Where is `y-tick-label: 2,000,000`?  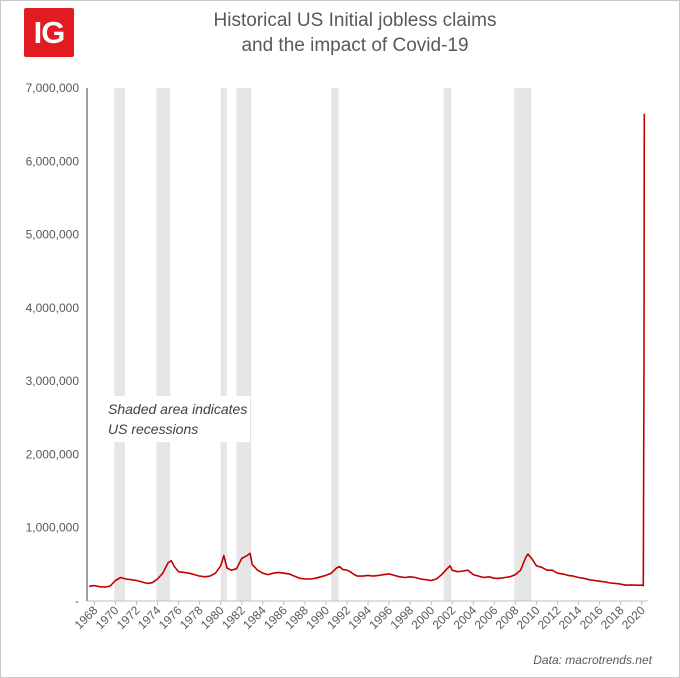
y-tick-label: 2,000,000 is located at coordinates (53, 454).